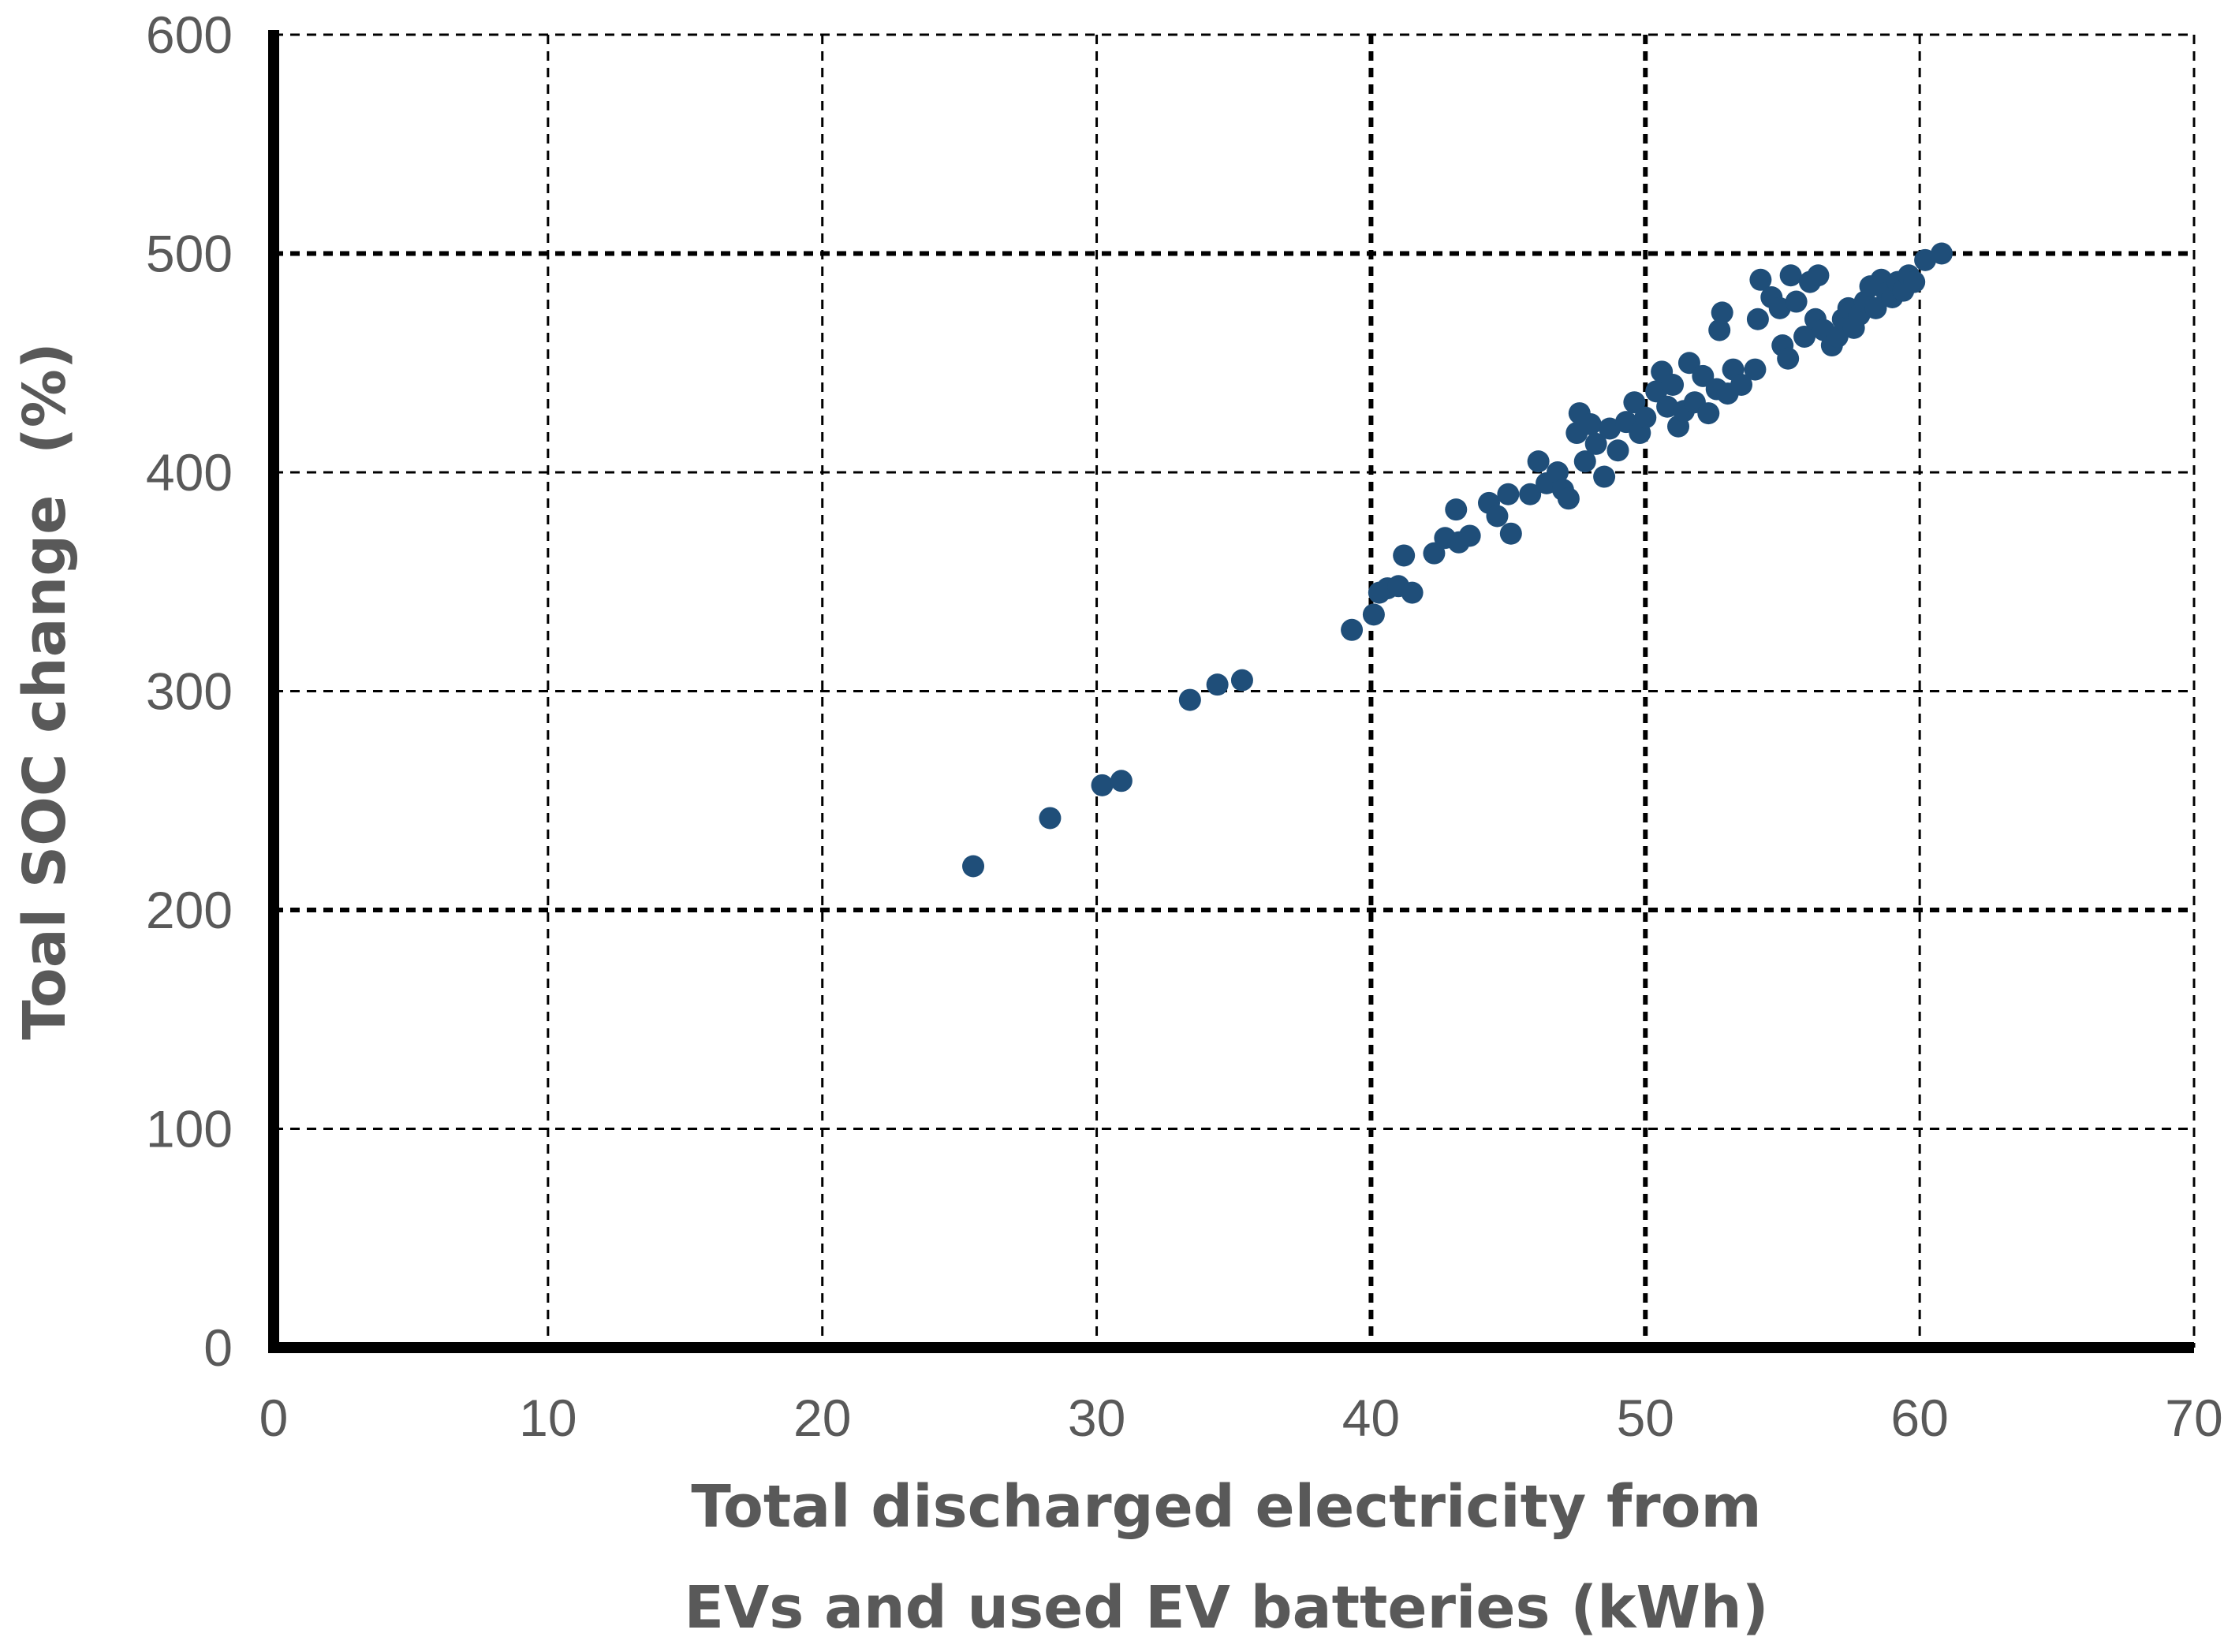  What do you see at coordinates (189, 472) in the screenshot?
I see `y-tick-label: 400` at bounding box center [189, 472].